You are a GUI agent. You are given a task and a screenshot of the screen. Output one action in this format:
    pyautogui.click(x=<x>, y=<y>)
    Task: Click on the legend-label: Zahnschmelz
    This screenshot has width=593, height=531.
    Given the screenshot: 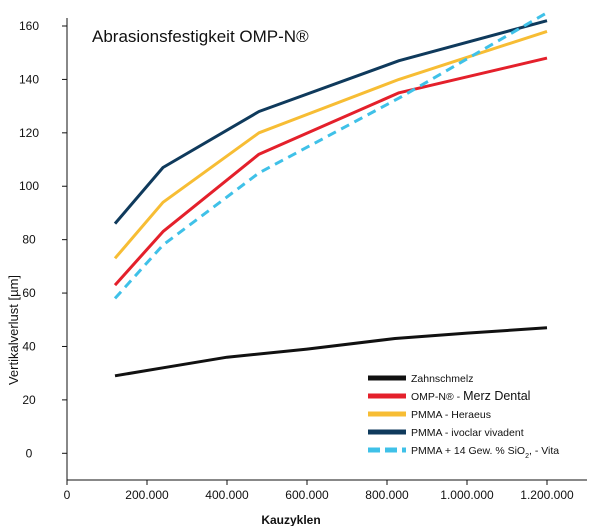 What is the action you would take?
    pyautogui.click(x=442, y=379)
    